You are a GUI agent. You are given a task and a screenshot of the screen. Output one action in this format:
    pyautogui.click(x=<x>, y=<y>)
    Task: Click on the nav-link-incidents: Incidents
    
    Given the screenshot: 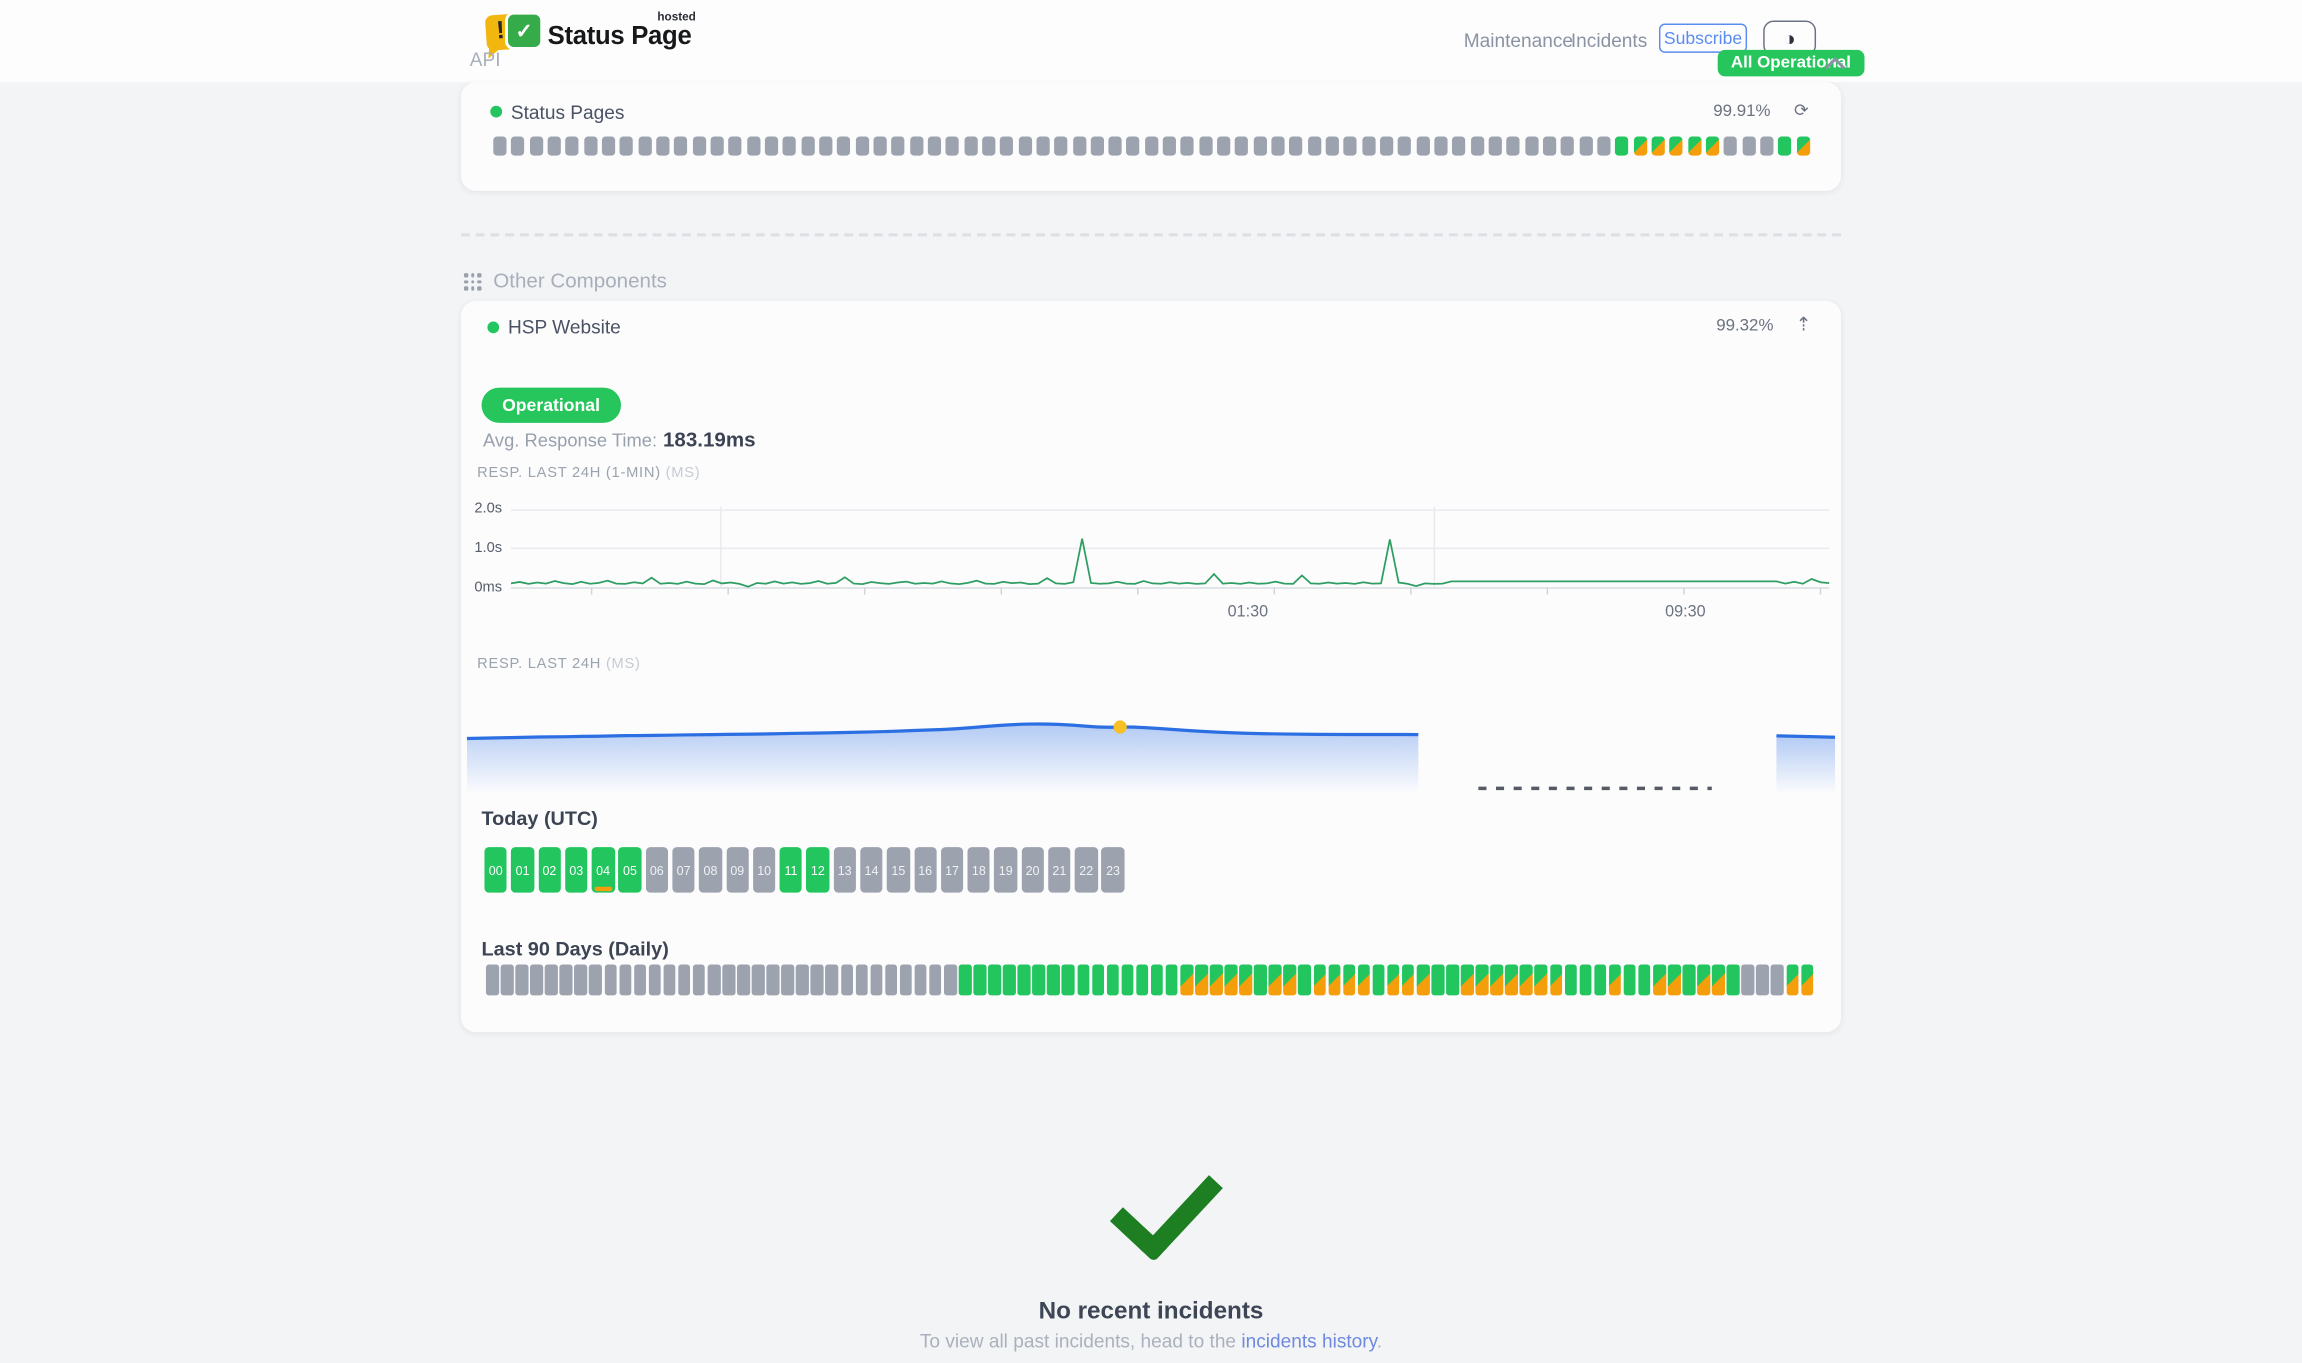 What is the action you would take?
    pyautogui.click(x=1609, y=40)
    